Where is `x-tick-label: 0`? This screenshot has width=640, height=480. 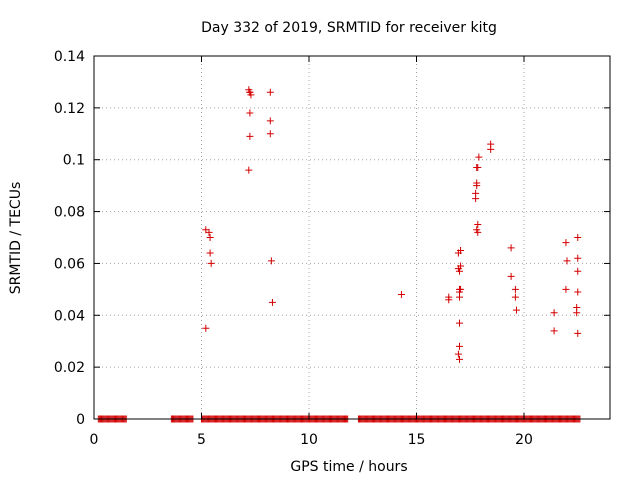 x-tick-label: 0 is located at coordinates (94, 440).